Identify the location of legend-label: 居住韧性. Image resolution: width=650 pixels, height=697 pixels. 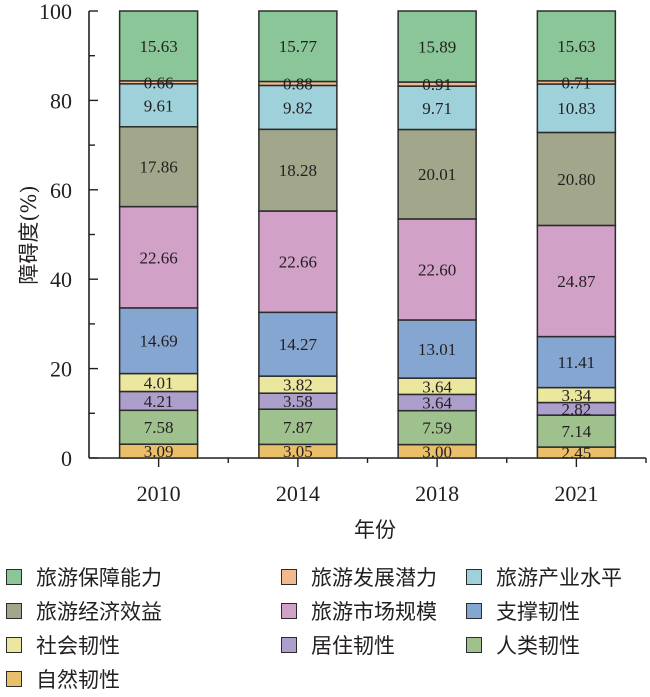
(353, 646).